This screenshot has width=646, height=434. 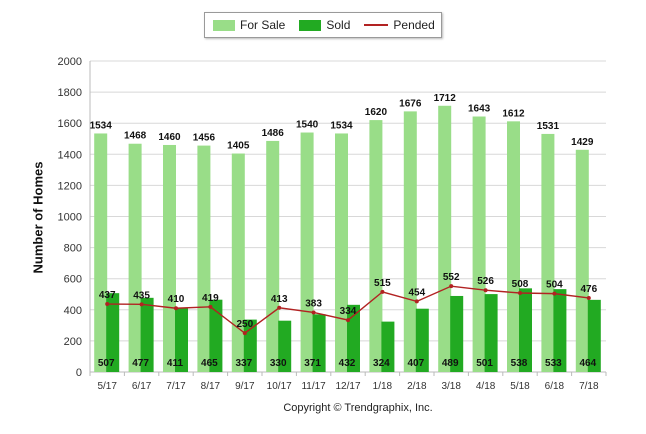 What do you see at coordinates (382, 283) in the screenshot?
I see `label-pended-1/18: 515` at bounding box center [382, 283].